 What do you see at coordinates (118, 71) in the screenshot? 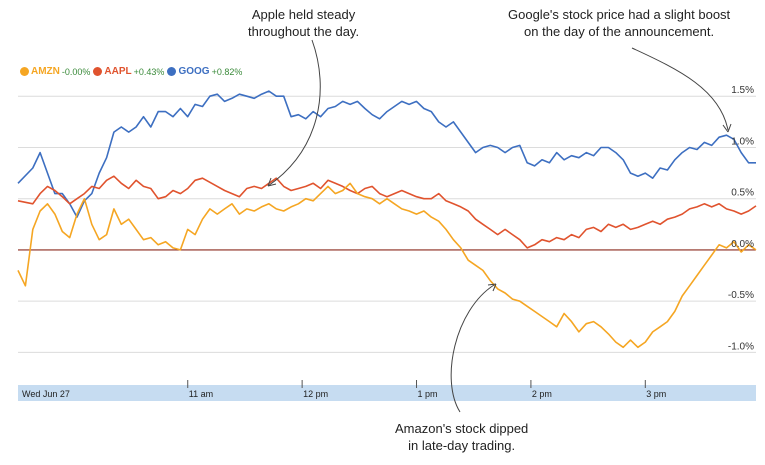
I see `legend-ticker: AAPL` at bounding box center [118, 71].